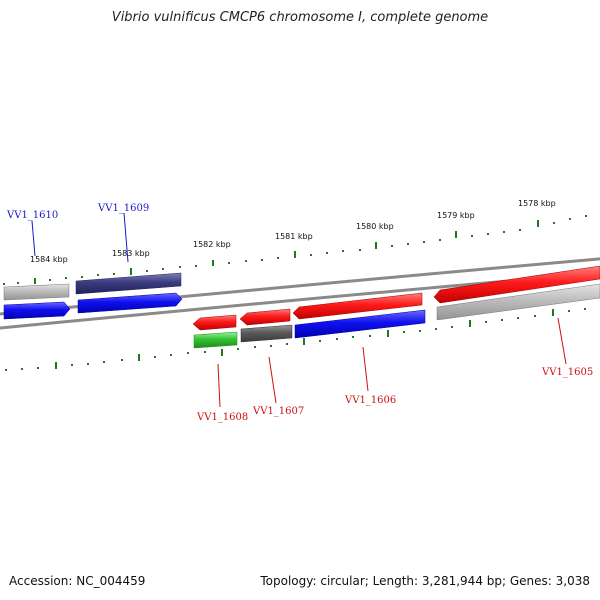 The height and width of the screenshot is (600, 600). Describe the element at coordinates (567, 372) in the screenshot. I see `gene-label-vv1-1605: VV1_1605` at that location.